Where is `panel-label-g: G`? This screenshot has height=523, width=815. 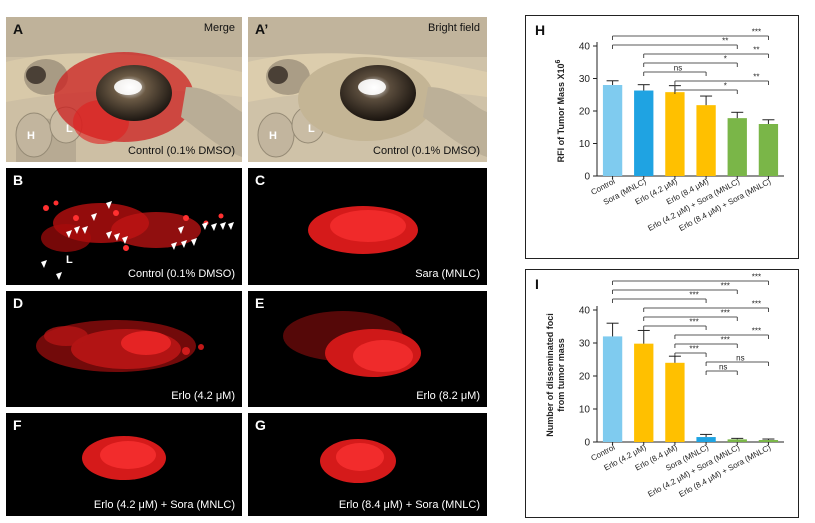
panel-label-g: G is located at coordinates (260, 425).